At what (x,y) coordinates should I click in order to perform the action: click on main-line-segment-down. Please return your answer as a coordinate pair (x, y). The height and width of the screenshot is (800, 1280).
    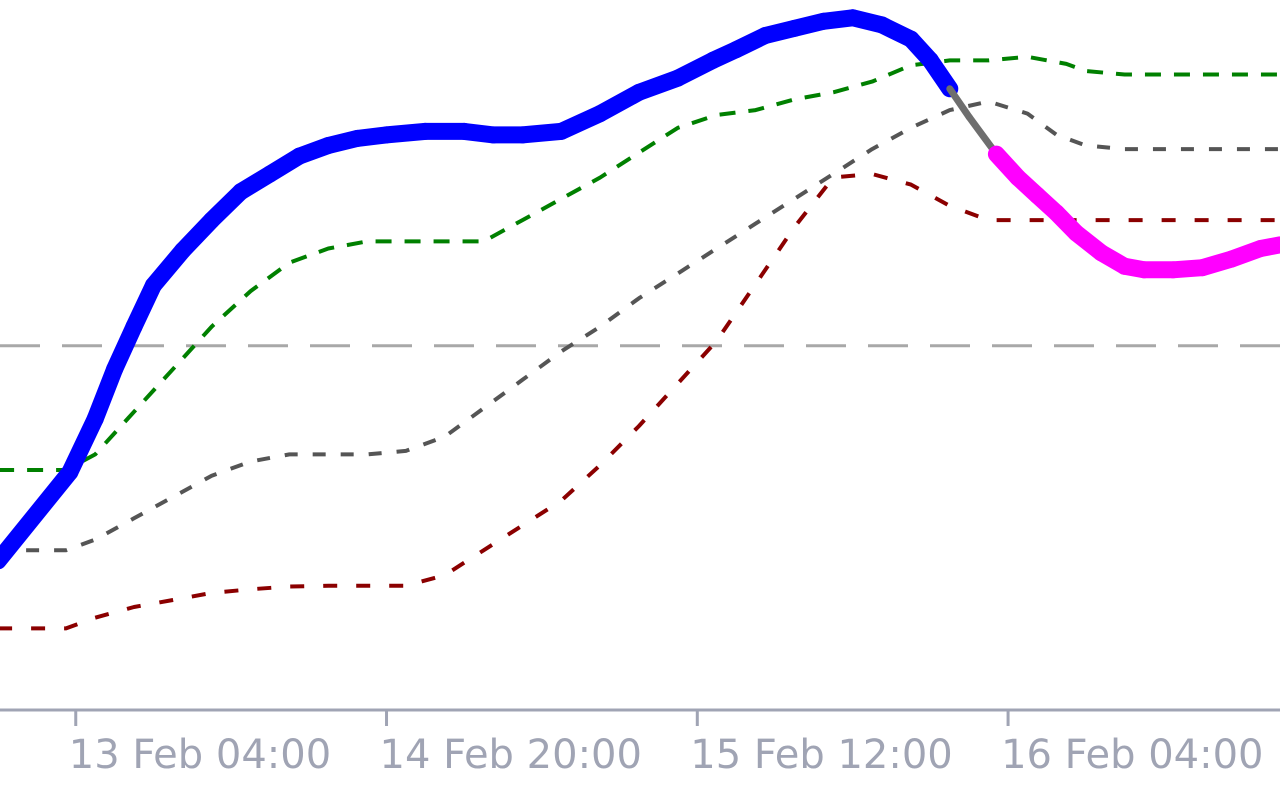
    Looking at the image, I should click on (1266, 246).